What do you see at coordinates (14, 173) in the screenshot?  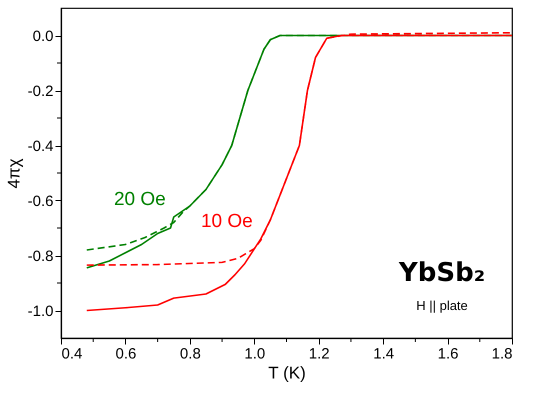 I see `y-axis-title: 4πχ` at bounding box center [14, 173].